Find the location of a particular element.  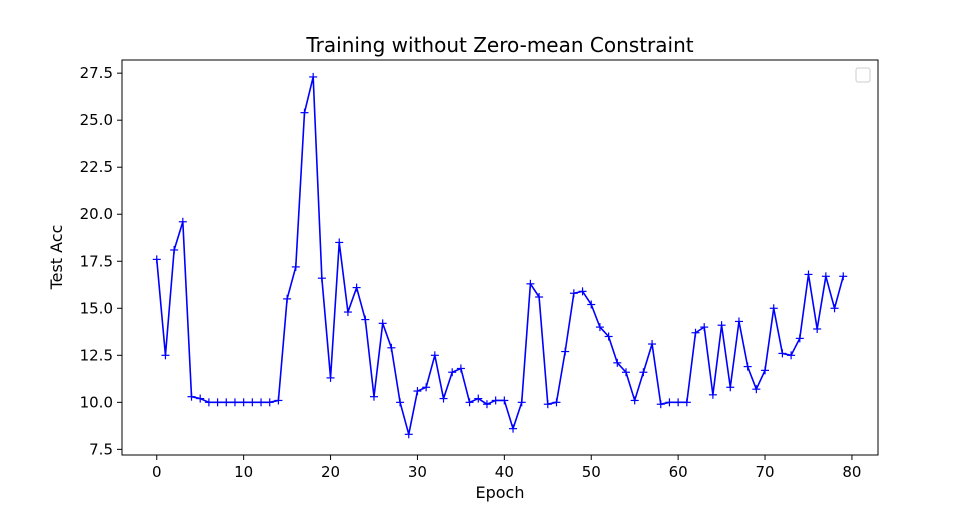

y-tick-label: 10.0 is located at coordinates (96, 402).